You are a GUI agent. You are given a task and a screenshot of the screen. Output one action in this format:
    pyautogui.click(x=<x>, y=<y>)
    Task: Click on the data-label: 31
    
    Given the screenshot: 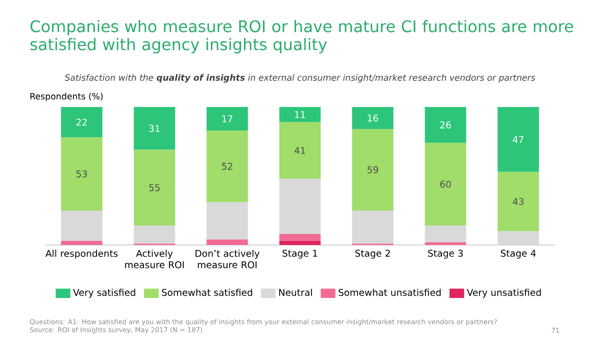 What is the action you would take?
    pyautogui.click(x=154, y=128)
    